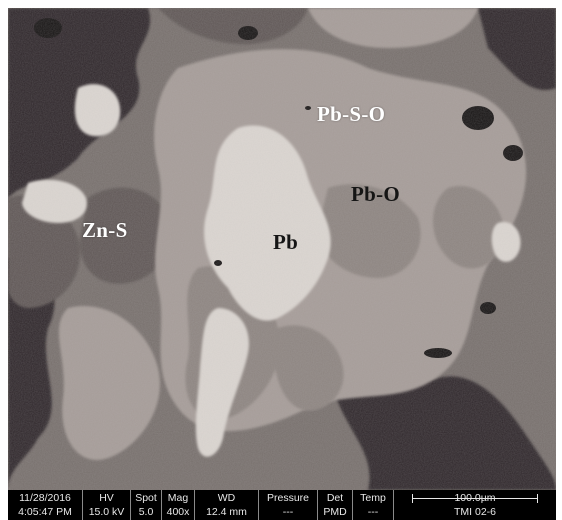 The width and height of the screenshot is (562, 520). What do you see at coordinates (412, 498) in the screenshot?
I see `scale-bar-tick-left` at bounding box center [412, 498].